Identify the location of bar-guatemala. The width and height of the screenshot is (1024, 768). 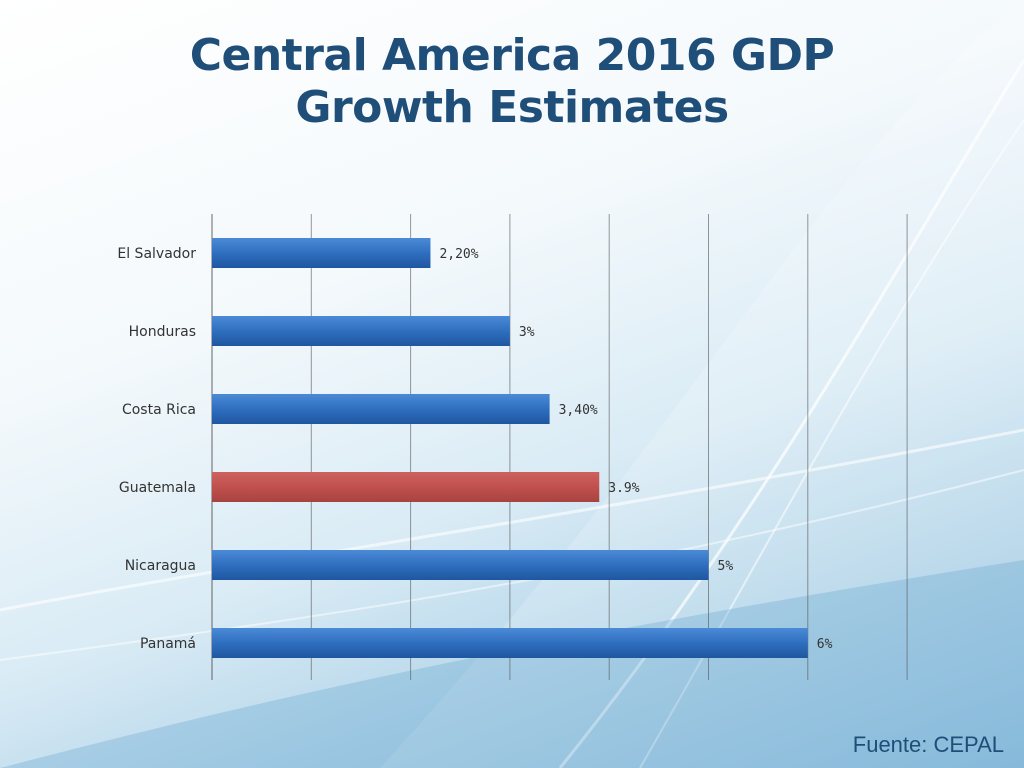
(406, 487).